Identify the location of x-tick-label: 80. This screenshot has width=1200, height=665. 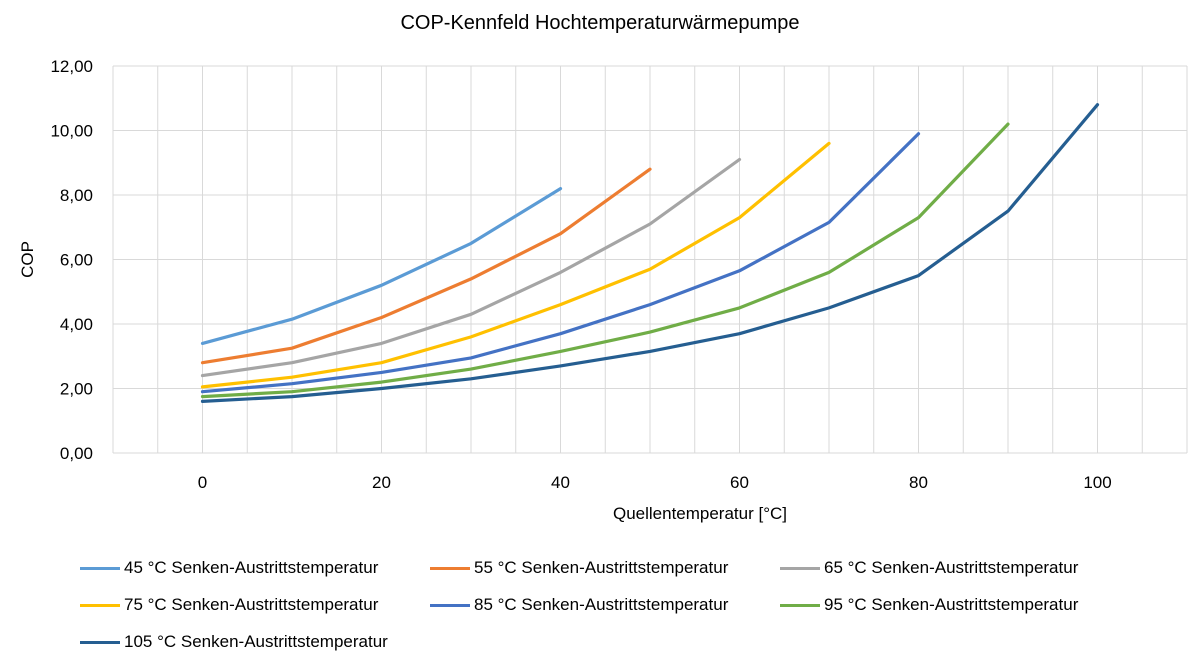
(918, 482).